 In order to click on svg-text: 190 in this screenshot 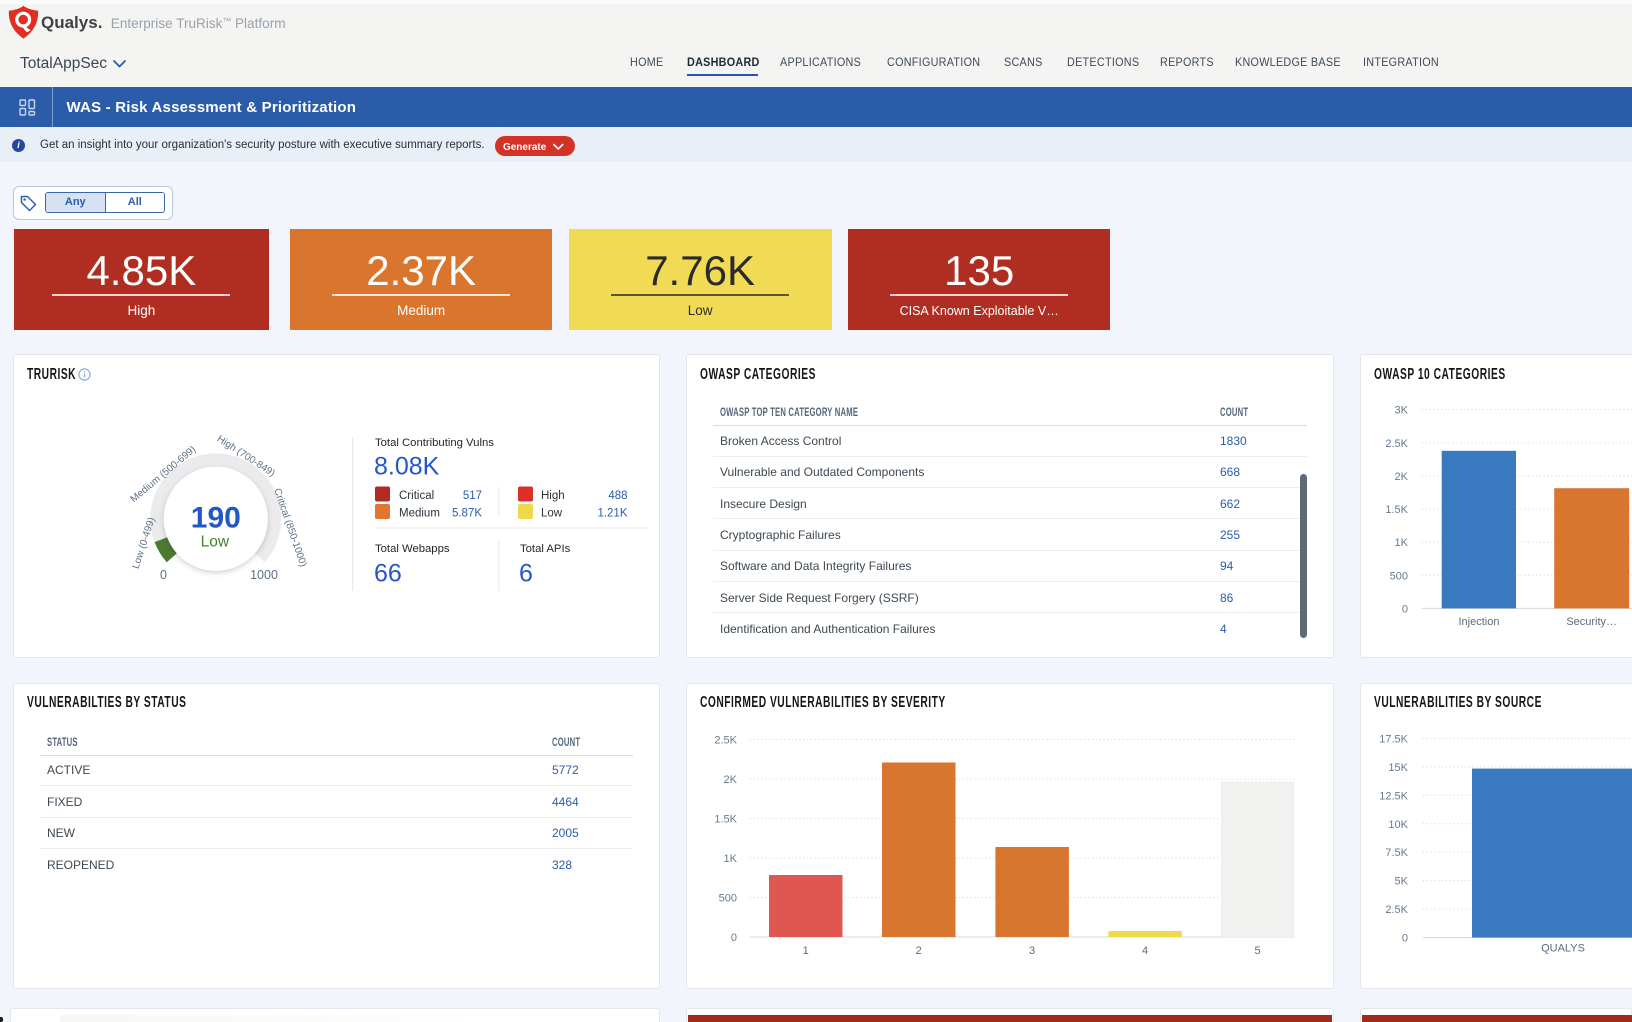, I will do `click(216, 518)`.